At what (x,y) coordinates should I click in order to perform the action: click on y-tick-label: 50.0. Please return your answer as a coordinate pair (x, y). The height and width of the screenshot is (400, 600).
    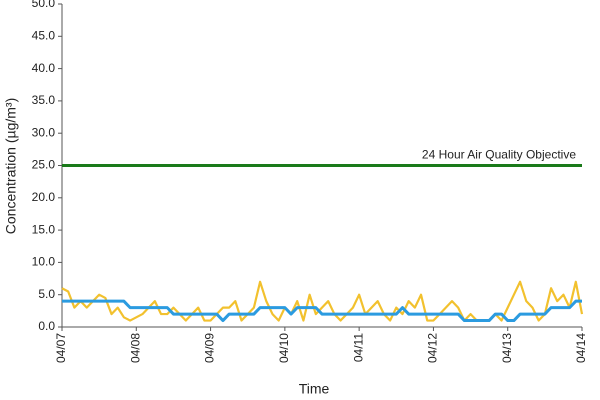
    Looking at the image, I should click on (44, 5).